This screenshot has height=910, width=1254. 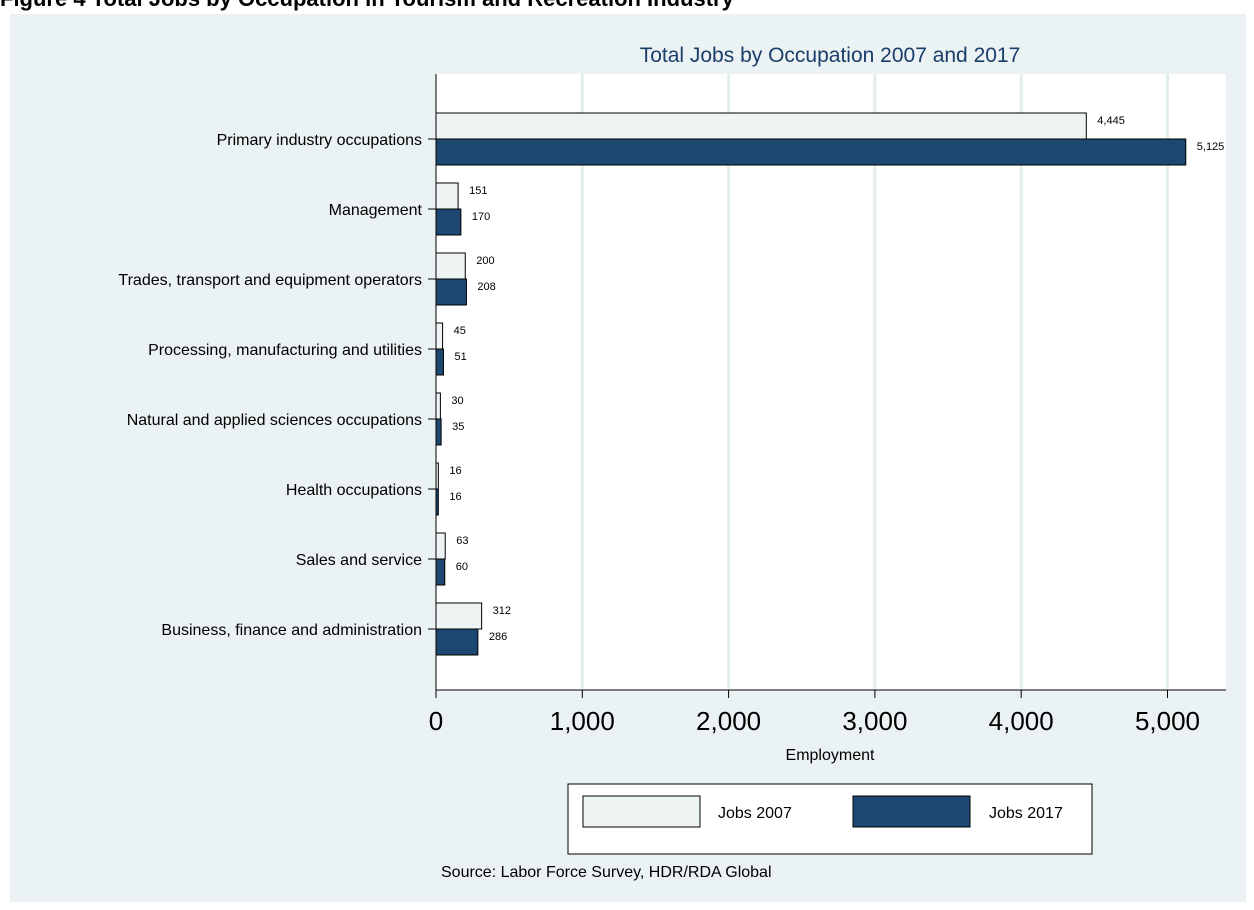 What do you see at coordinates (1211, 147) in the screenshot?
I see `bar-value-label: 5,125` at bounding box center [1211, 147].